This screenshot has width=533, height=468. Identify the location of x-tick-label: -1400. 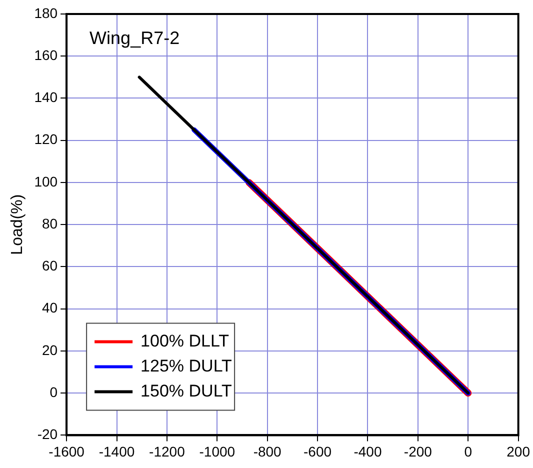
(116, 451).